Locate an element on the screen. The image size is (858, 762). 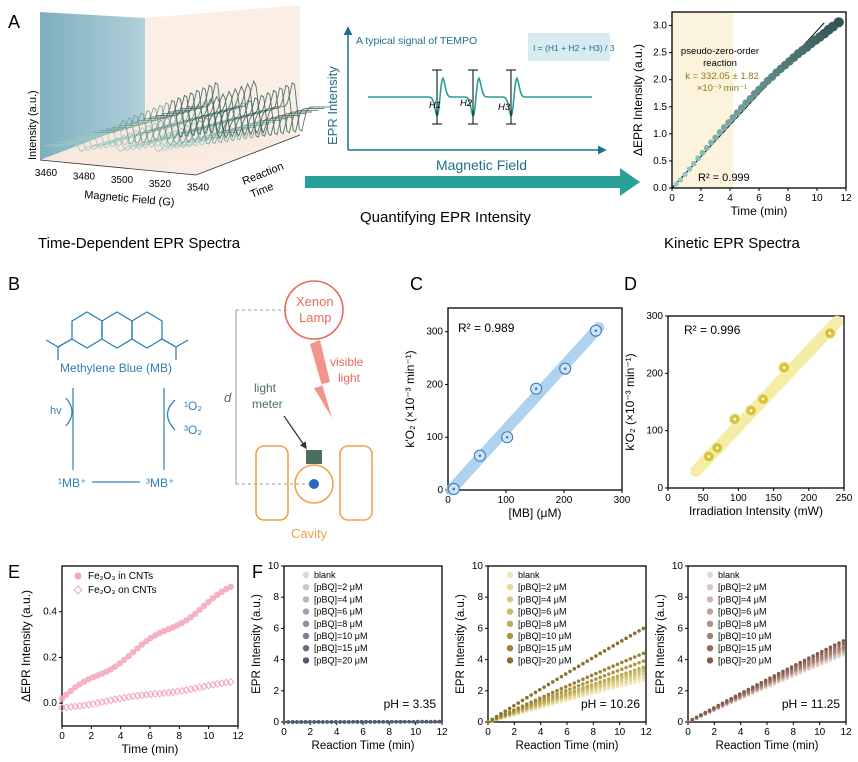
y-tick-label: 0.5 is located at coordinates (660, 161).